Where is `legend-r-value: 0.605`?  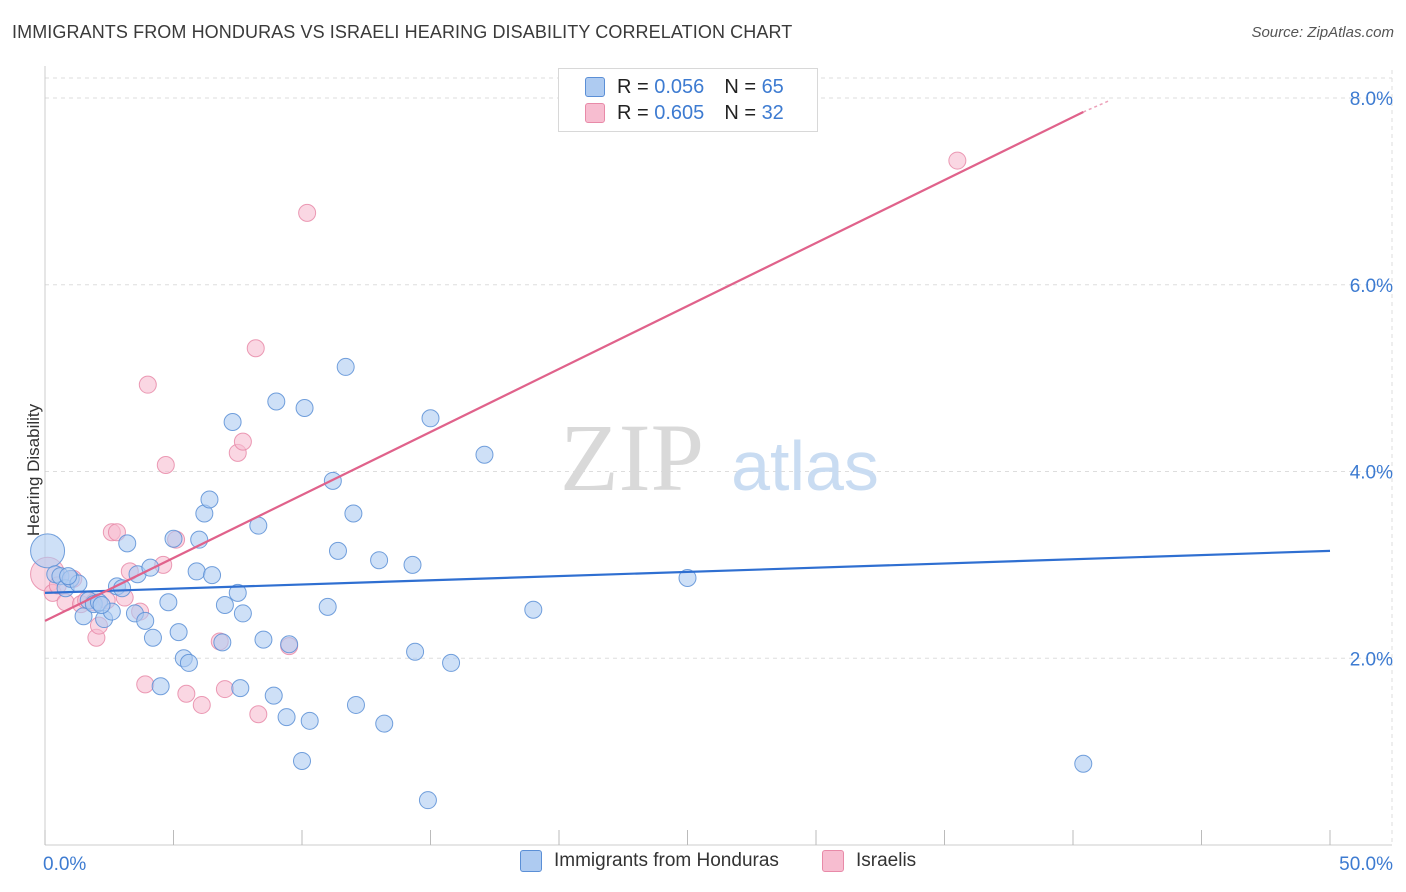
legend-r-value: 0.605 is located at coordinates (679, 112).